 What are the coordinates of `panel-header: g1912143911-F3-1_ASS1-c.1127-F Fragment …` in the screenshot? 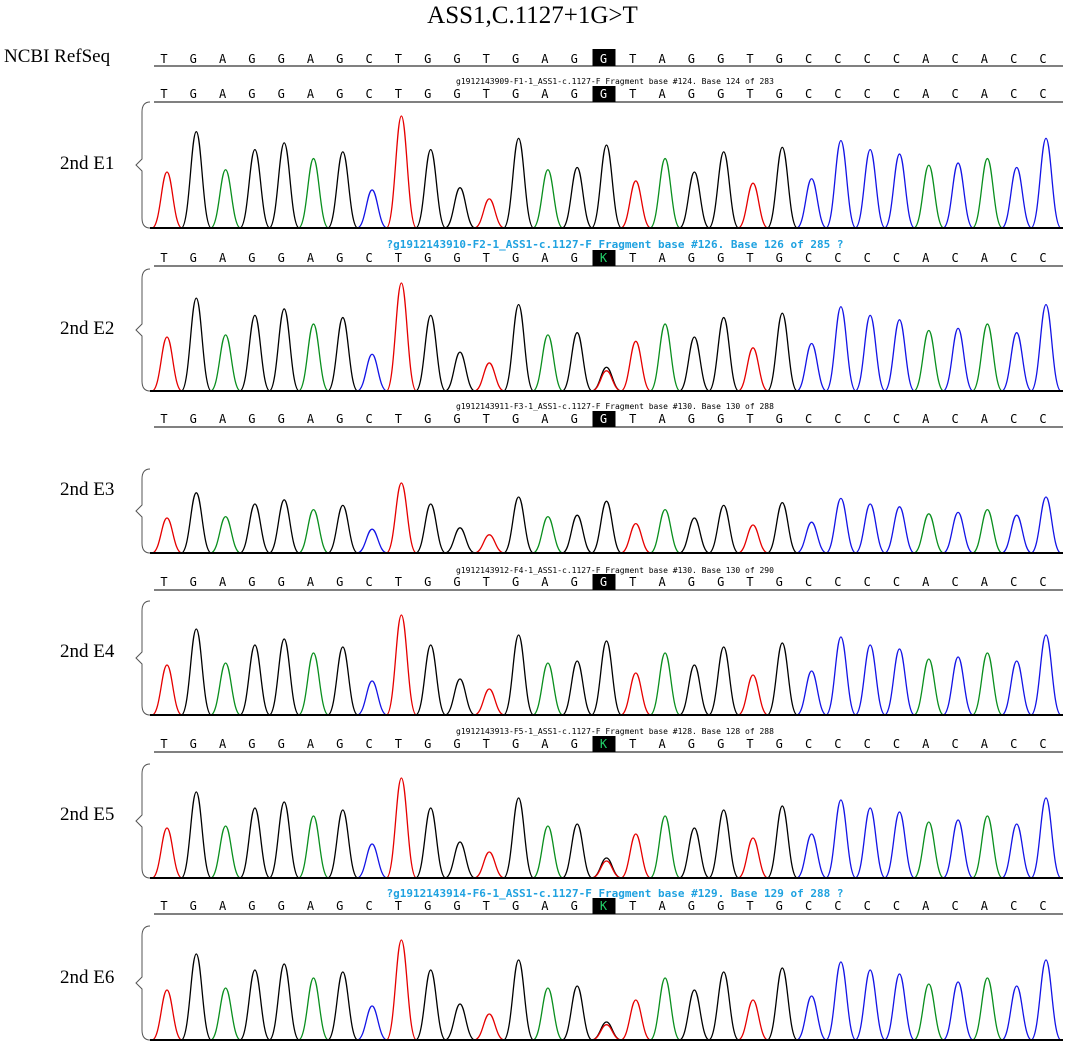 It's located at (615, 406).